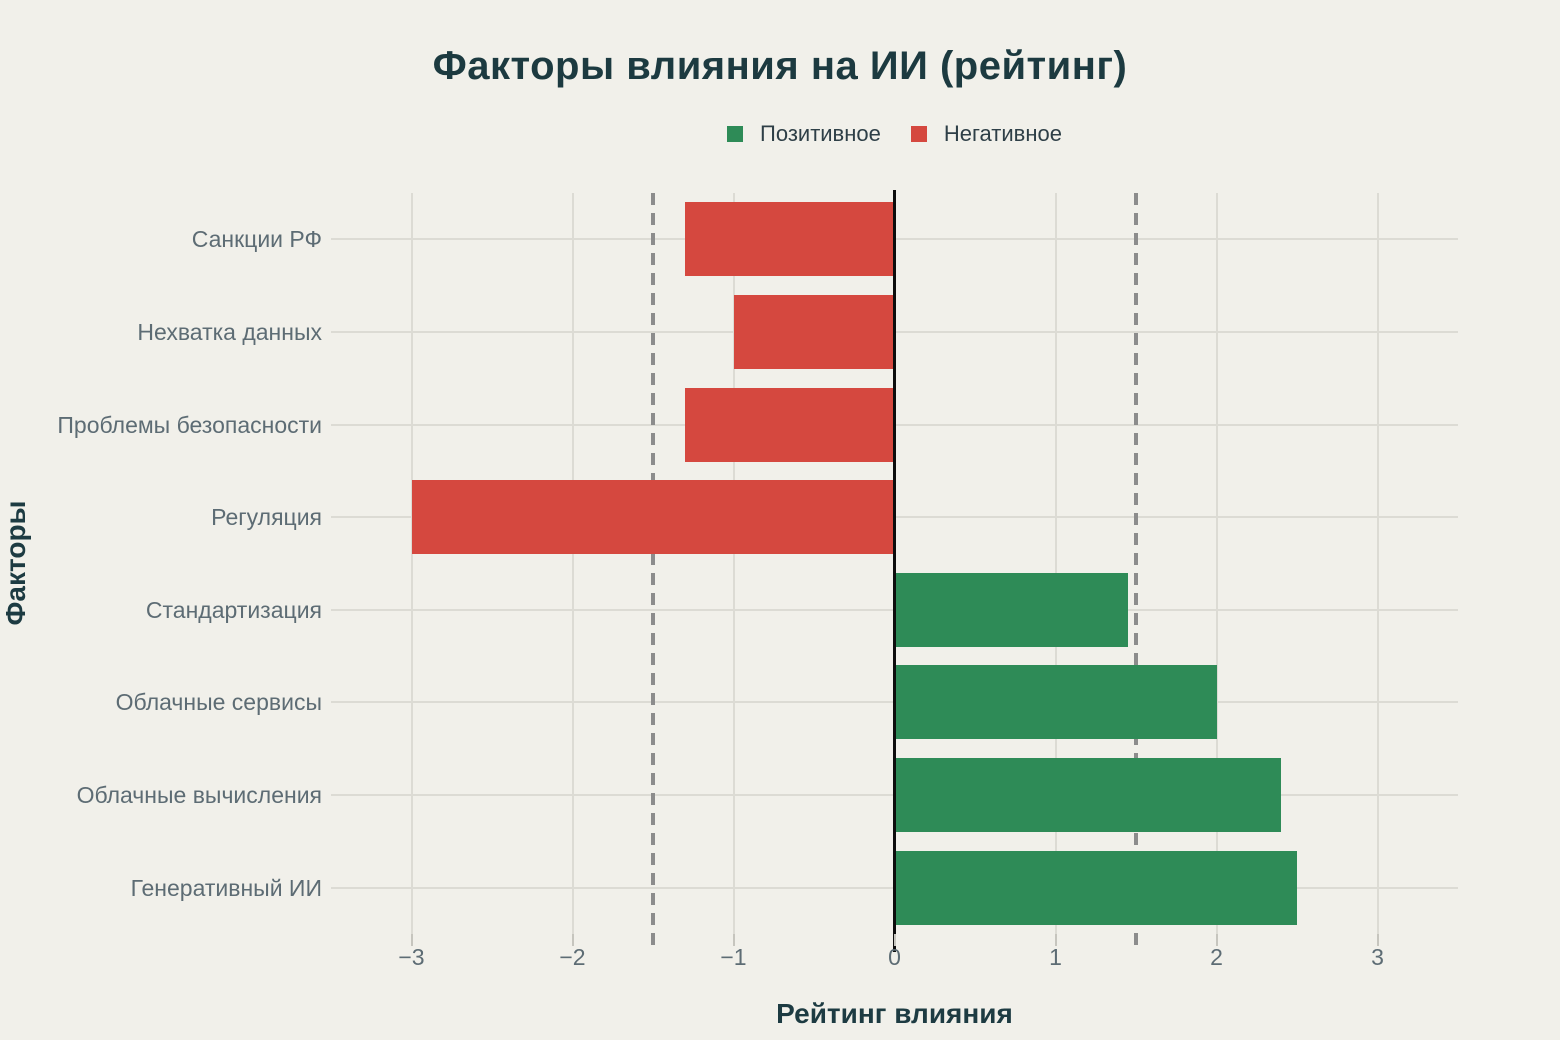 This screenshot has height=1040, width=1560. Describe the element at coordinates (733, 957) in the screenshot. I see `x-tick-label: −1` at that location.